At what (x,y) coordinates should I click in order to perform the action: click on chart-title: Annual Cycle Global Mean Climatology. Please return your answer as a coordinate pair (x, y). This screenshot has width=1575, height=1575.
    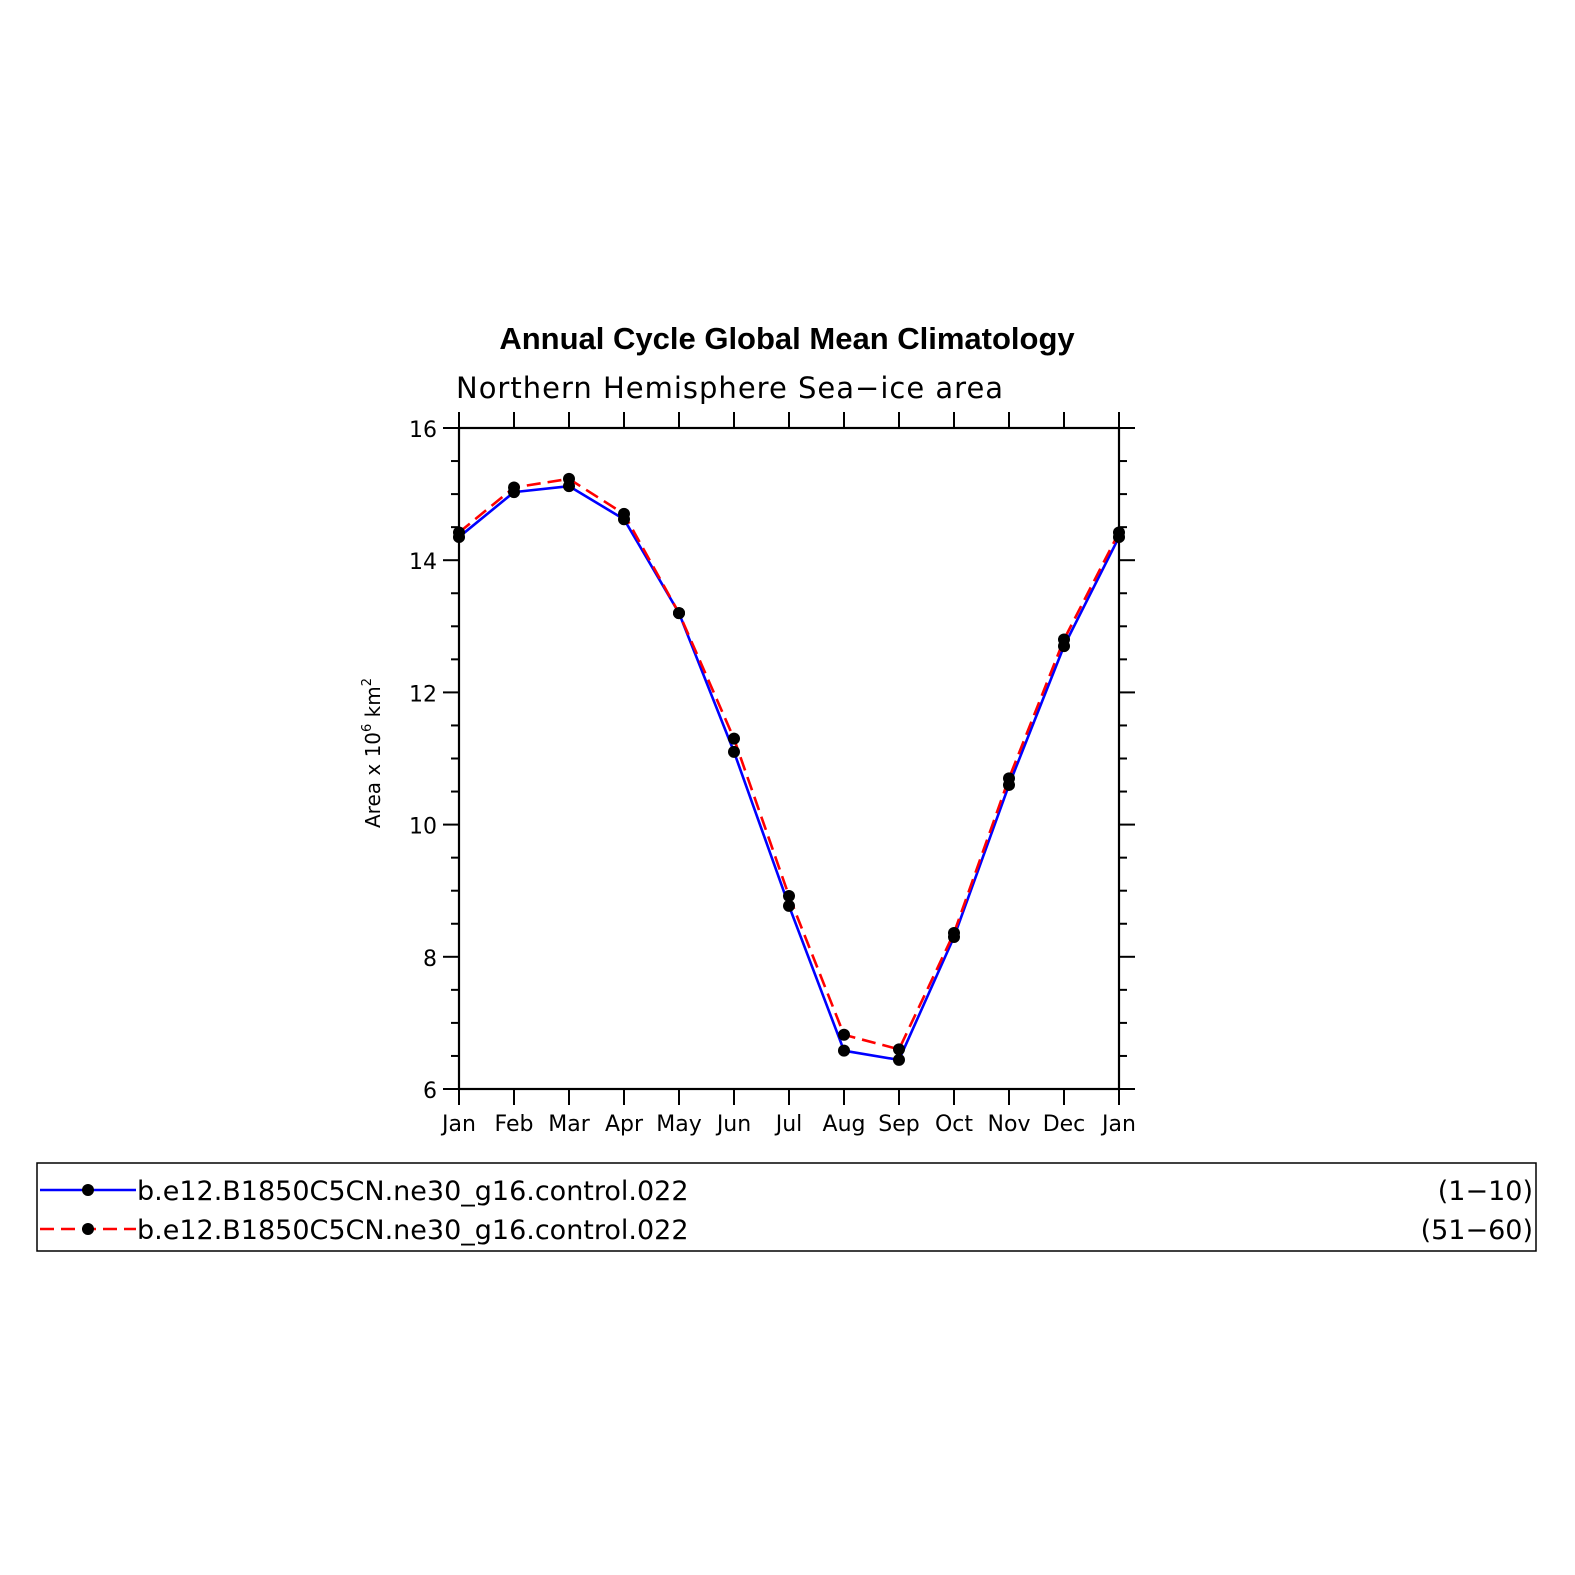
    Looking at the image, I should click on (787, 338).